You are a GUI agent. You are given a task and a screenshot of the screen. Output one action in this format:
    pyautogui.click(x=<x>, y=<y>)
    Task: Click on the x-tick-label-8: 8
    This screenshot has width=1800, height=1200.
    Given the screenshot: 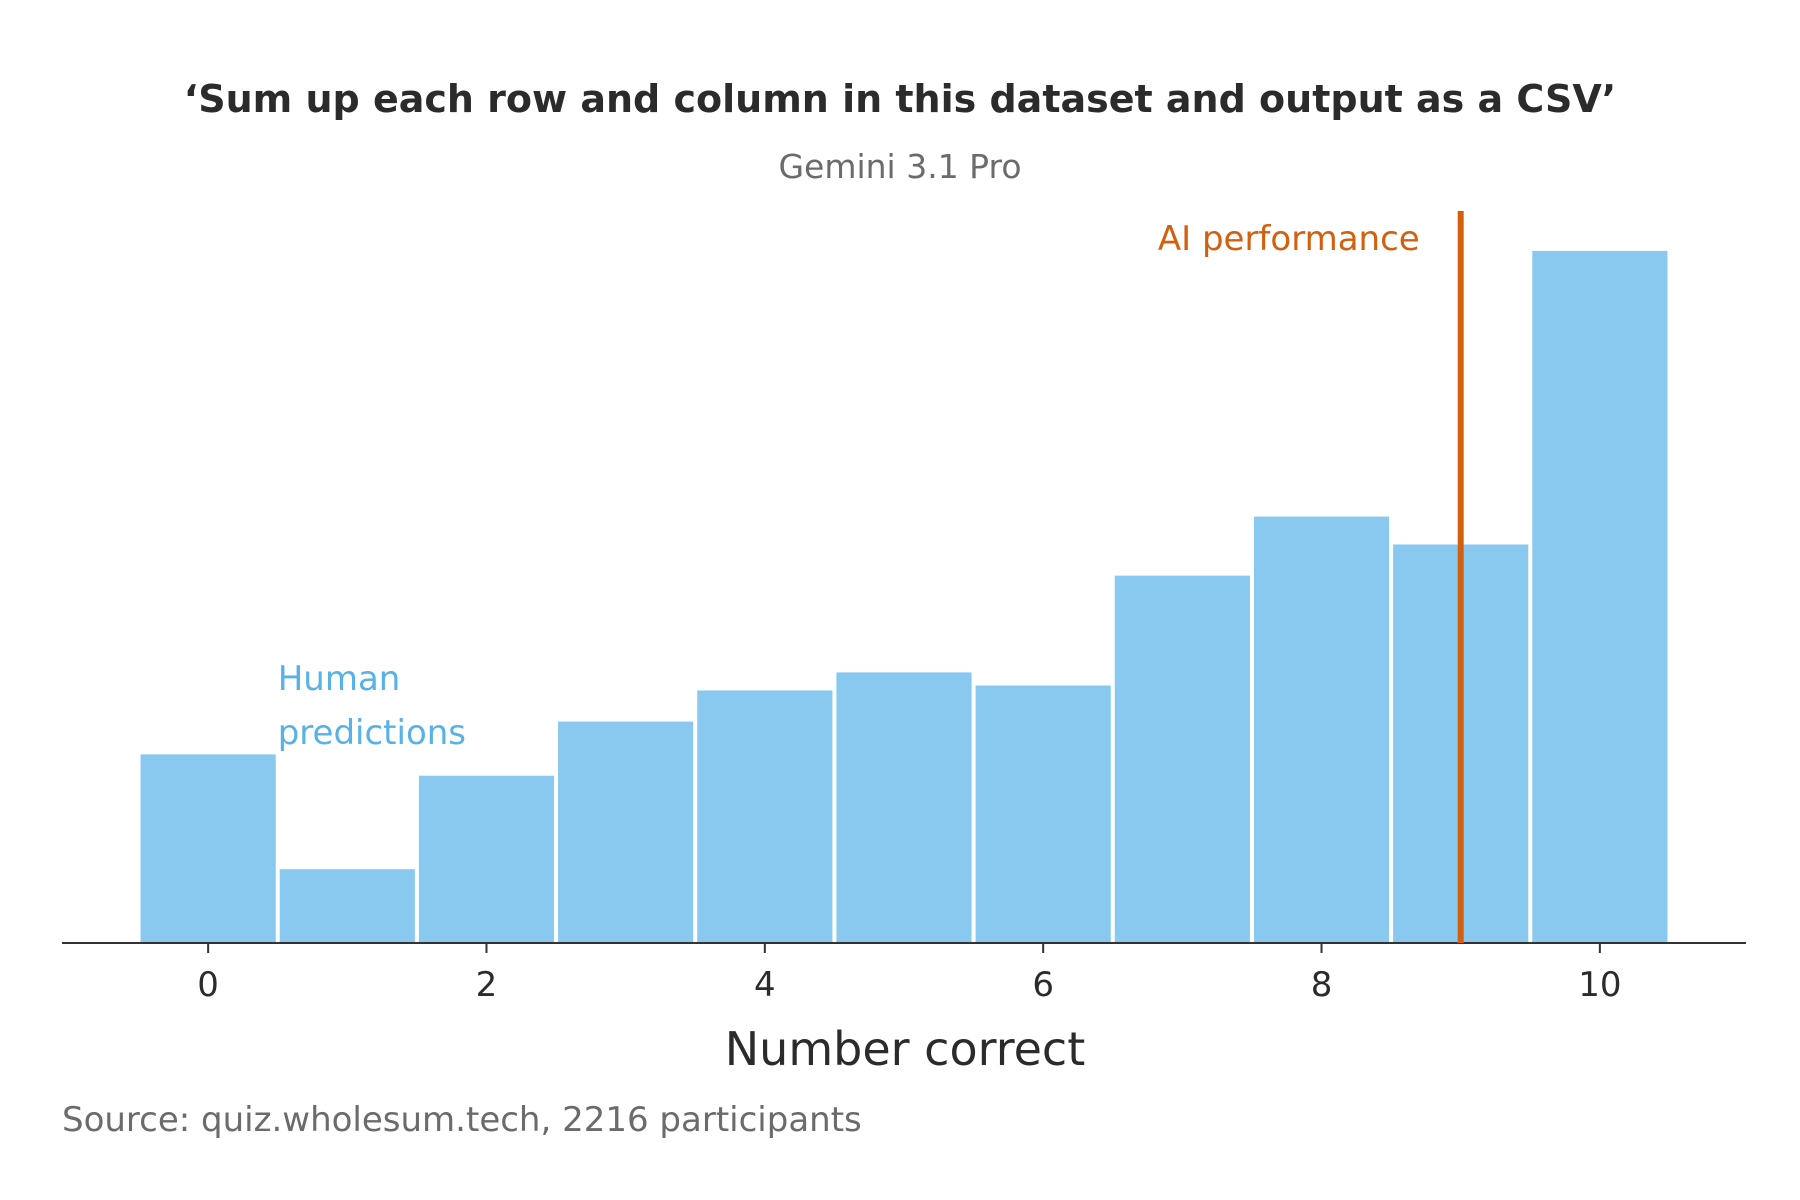 What is the action you would take?
    pyautogui.click(x=1322, y=985)
    